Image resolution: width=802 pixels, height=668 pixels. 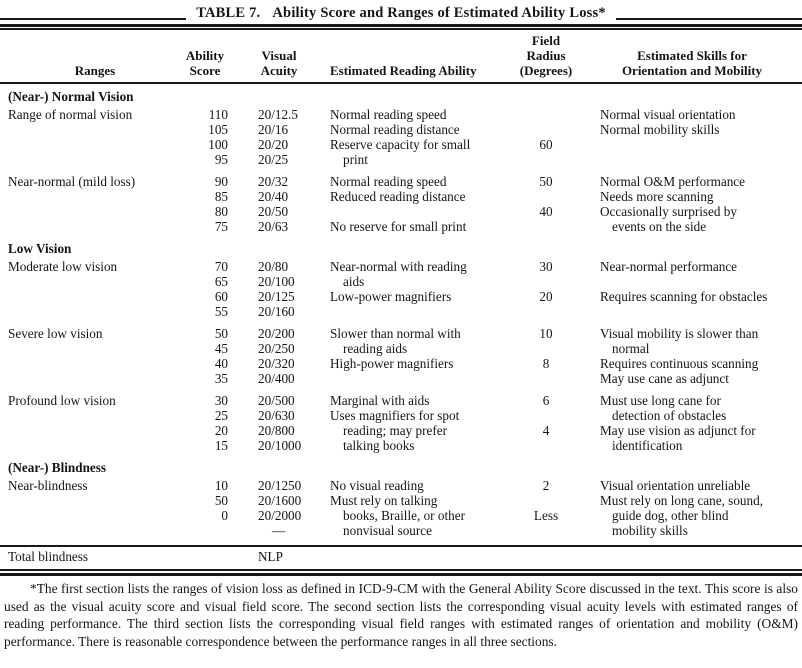 I want to click on reading-ability: print, so click(x=355, y=159).